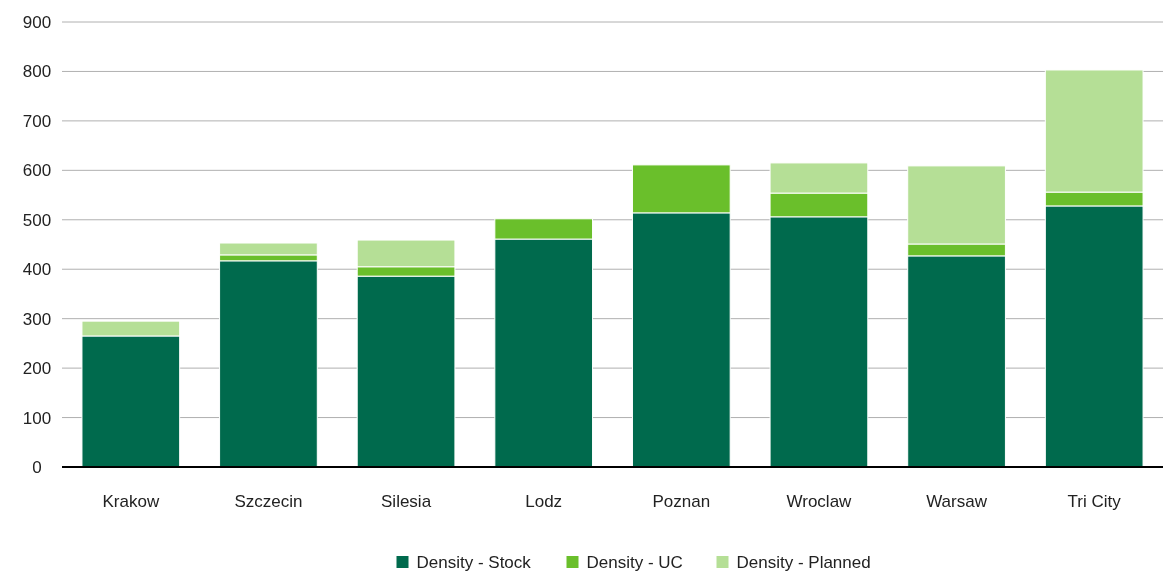 The width and height of the screenshot is (1173, 578). What do you see at coordinates (544, 501) in the screenshot?
I see `x-tick-label: Lodz` at bounding box center [544, 501].